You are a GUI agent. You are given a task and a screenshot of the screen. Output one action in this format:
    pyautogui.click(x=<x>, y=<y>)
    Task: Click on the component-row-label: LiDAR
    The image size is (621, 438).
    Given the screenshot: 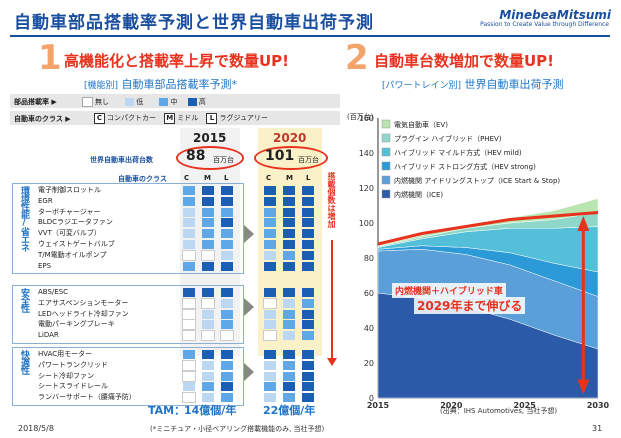 What is the action you would take?
    pyautogui.click(x=48, y=335)
    